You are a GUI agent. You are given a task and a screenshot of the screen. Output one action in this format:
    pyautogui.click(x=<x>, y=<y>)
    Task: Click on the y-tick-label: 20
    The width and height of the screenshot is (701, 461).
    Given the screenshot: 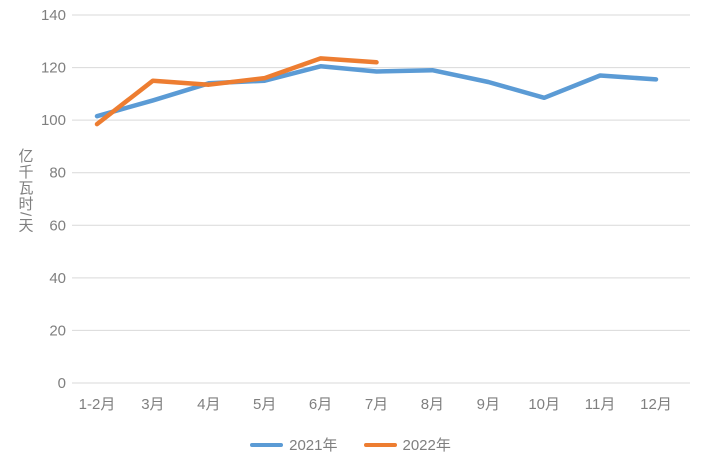 What is the action you would take?
    pyautogui.click(x=57, y=330)
    